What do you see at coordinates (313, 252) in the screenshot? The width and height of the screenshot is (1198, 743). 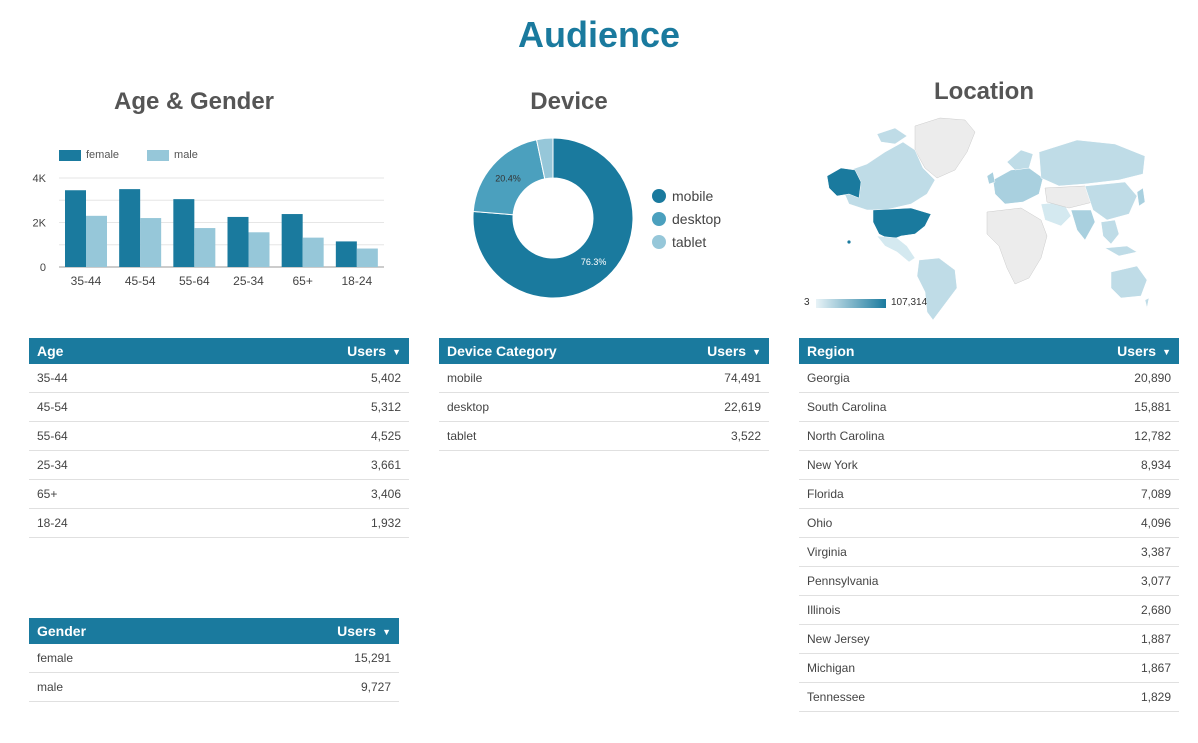 I see `bar-male-65+` at bounding box center [313, 252].